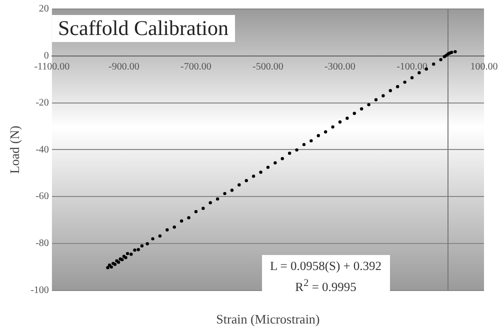 Image resolution: width=500 pixels, height=336 pixels. What do you see at coordinates (43, 9) in the screenshot?
I see `y-tick-label: 20` at bounding box center [43, 9].